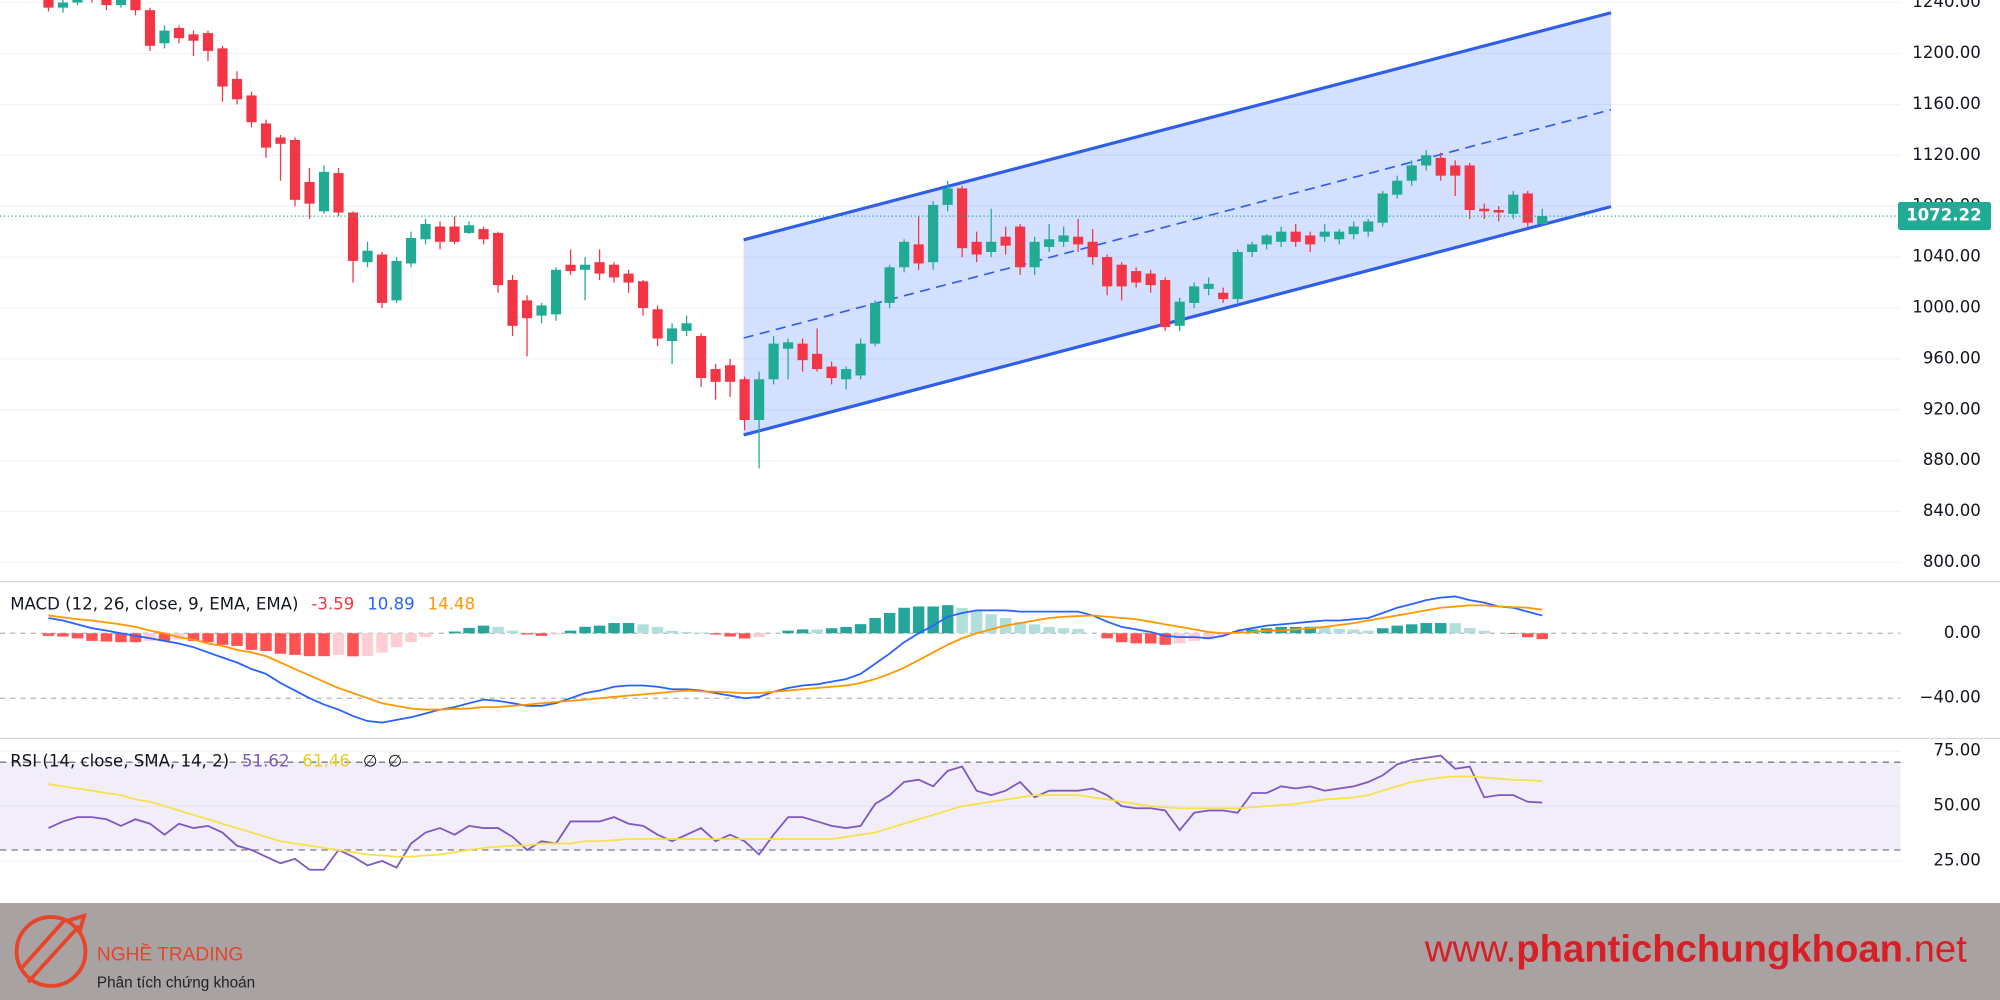 The height and width of the screenshot is (1000, 2000). I want to click on y-tick-label: 0.00, so click(1962, 632).